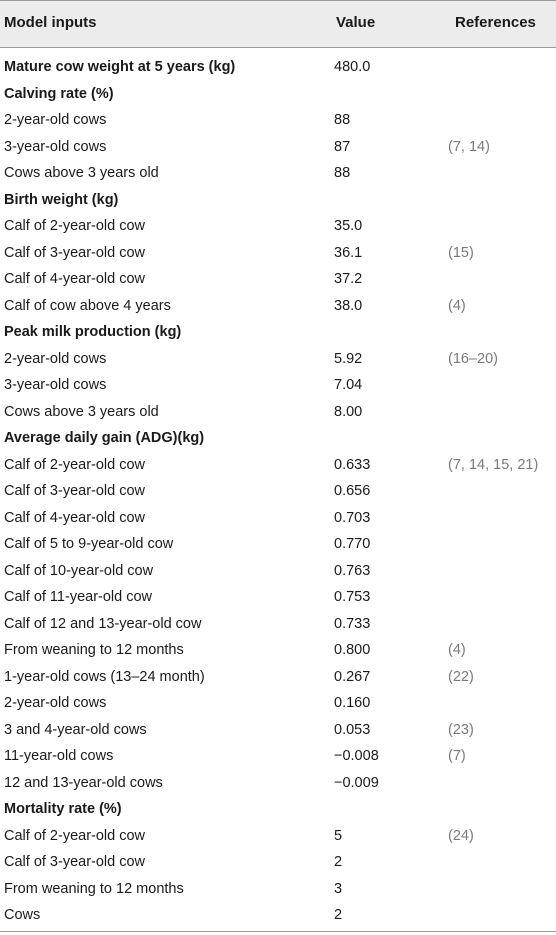 This screenshot has width=556, height=935. I want to click on header-spacer, so click(278, 51).